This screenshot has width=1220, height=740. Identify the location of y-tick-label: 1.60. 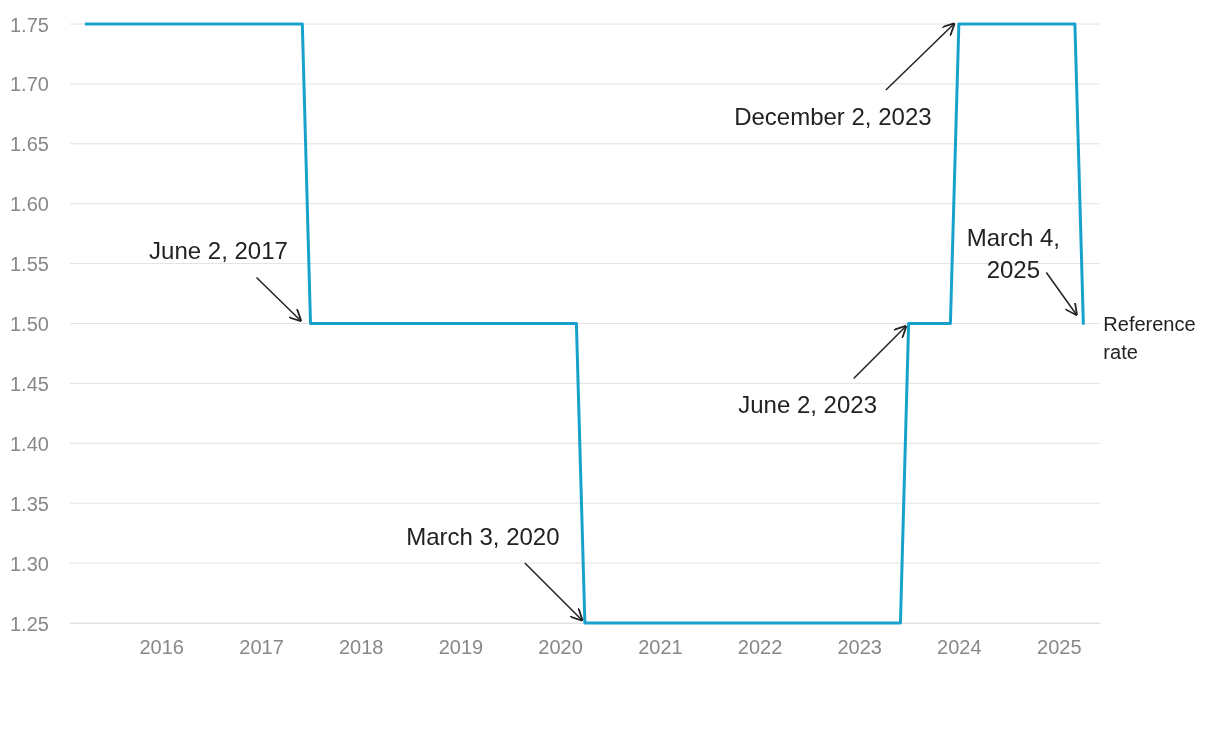
(29, 204).